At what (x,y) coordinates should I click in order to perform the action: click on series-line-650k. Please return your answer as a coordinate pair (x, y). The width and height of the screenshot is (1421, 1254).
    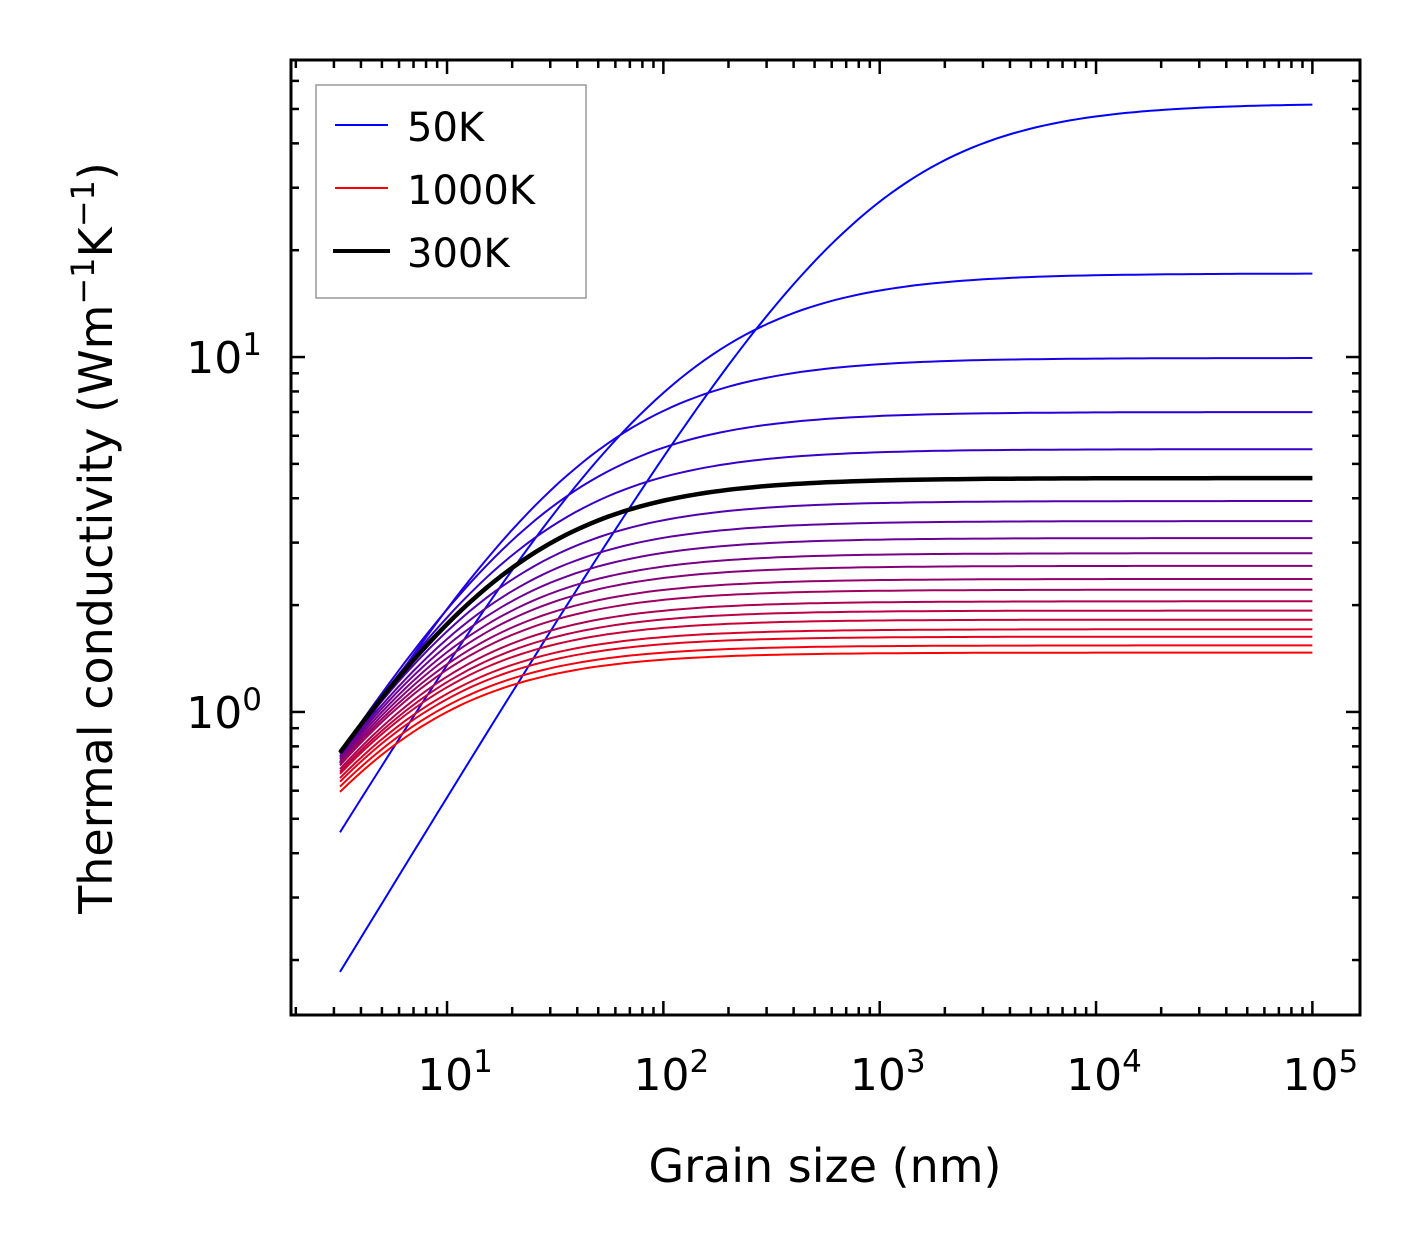
    Looking at the image, I should click on (826, 677).